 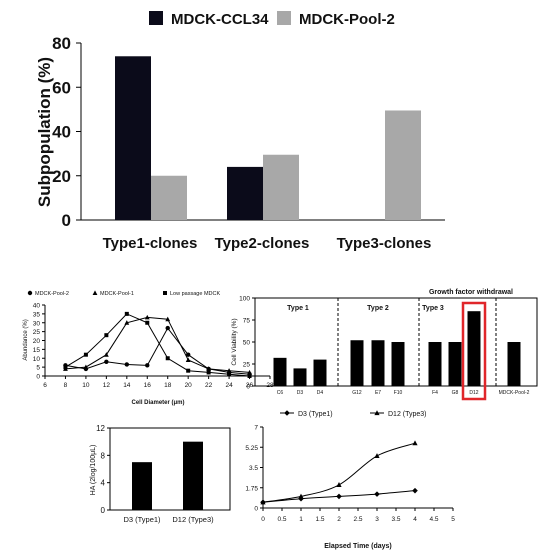 I want to click on x-tick-label: 0.5, so click(x=281, y=519).